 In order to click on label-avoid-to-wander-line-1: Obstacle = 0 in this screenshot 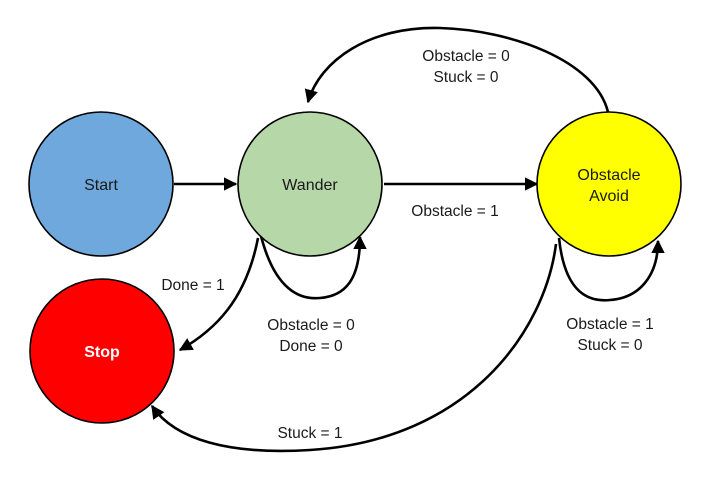, I will do `click(466, 56)`.